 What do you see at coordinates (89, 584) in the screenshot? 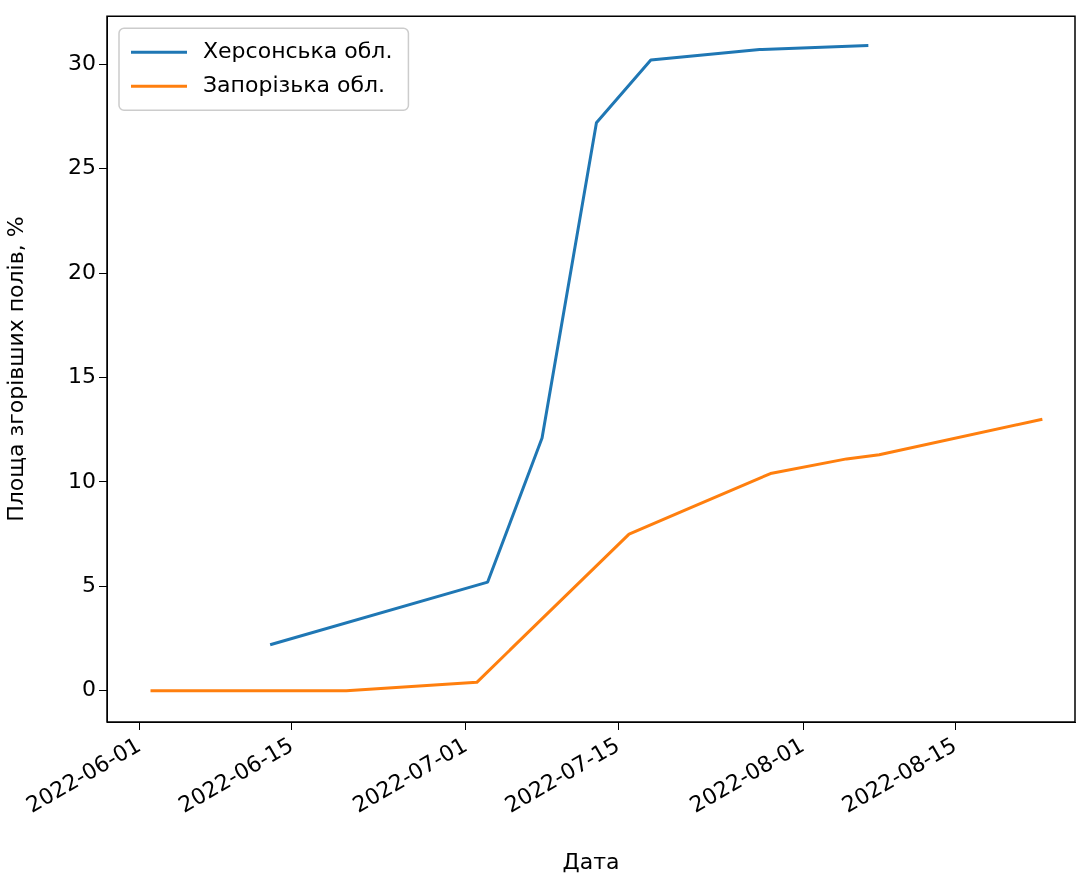
I see `y-tick-label: 5` at bounding box center [89, 584].